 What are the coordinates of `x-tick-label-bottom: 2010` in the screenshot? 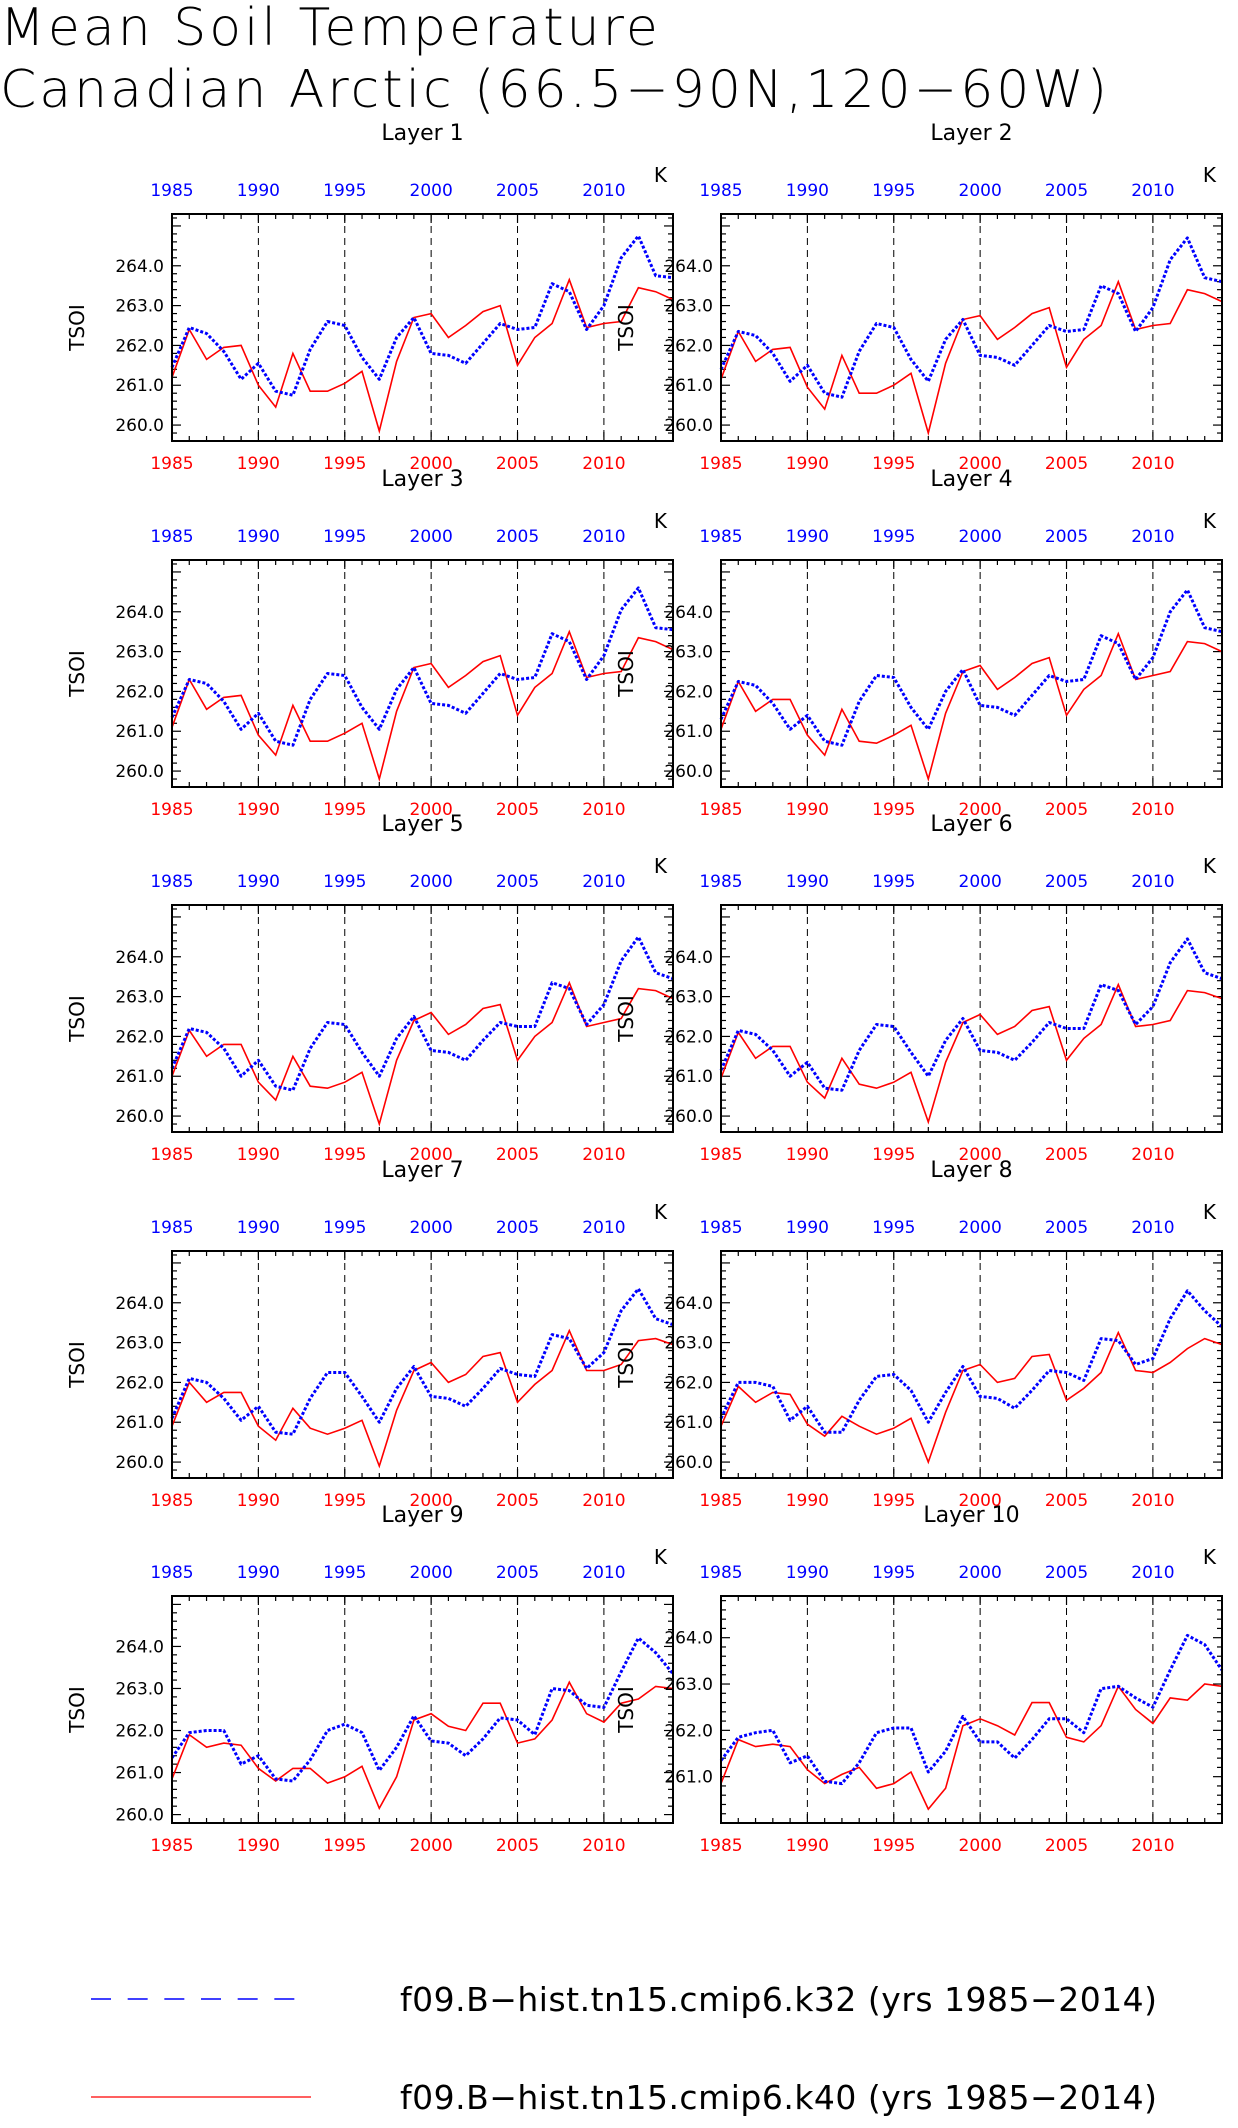 It's located at (603, 1846).